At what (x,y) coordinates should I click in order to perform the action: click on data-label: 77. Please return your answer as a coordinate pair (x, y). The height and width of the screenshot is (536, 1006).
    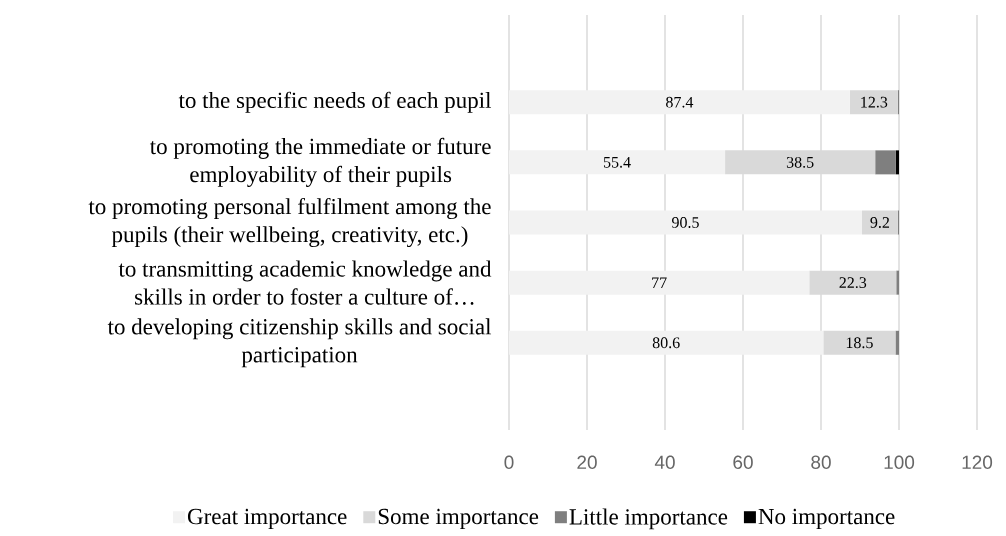
    Looking at the image, I should click on (659, 282).